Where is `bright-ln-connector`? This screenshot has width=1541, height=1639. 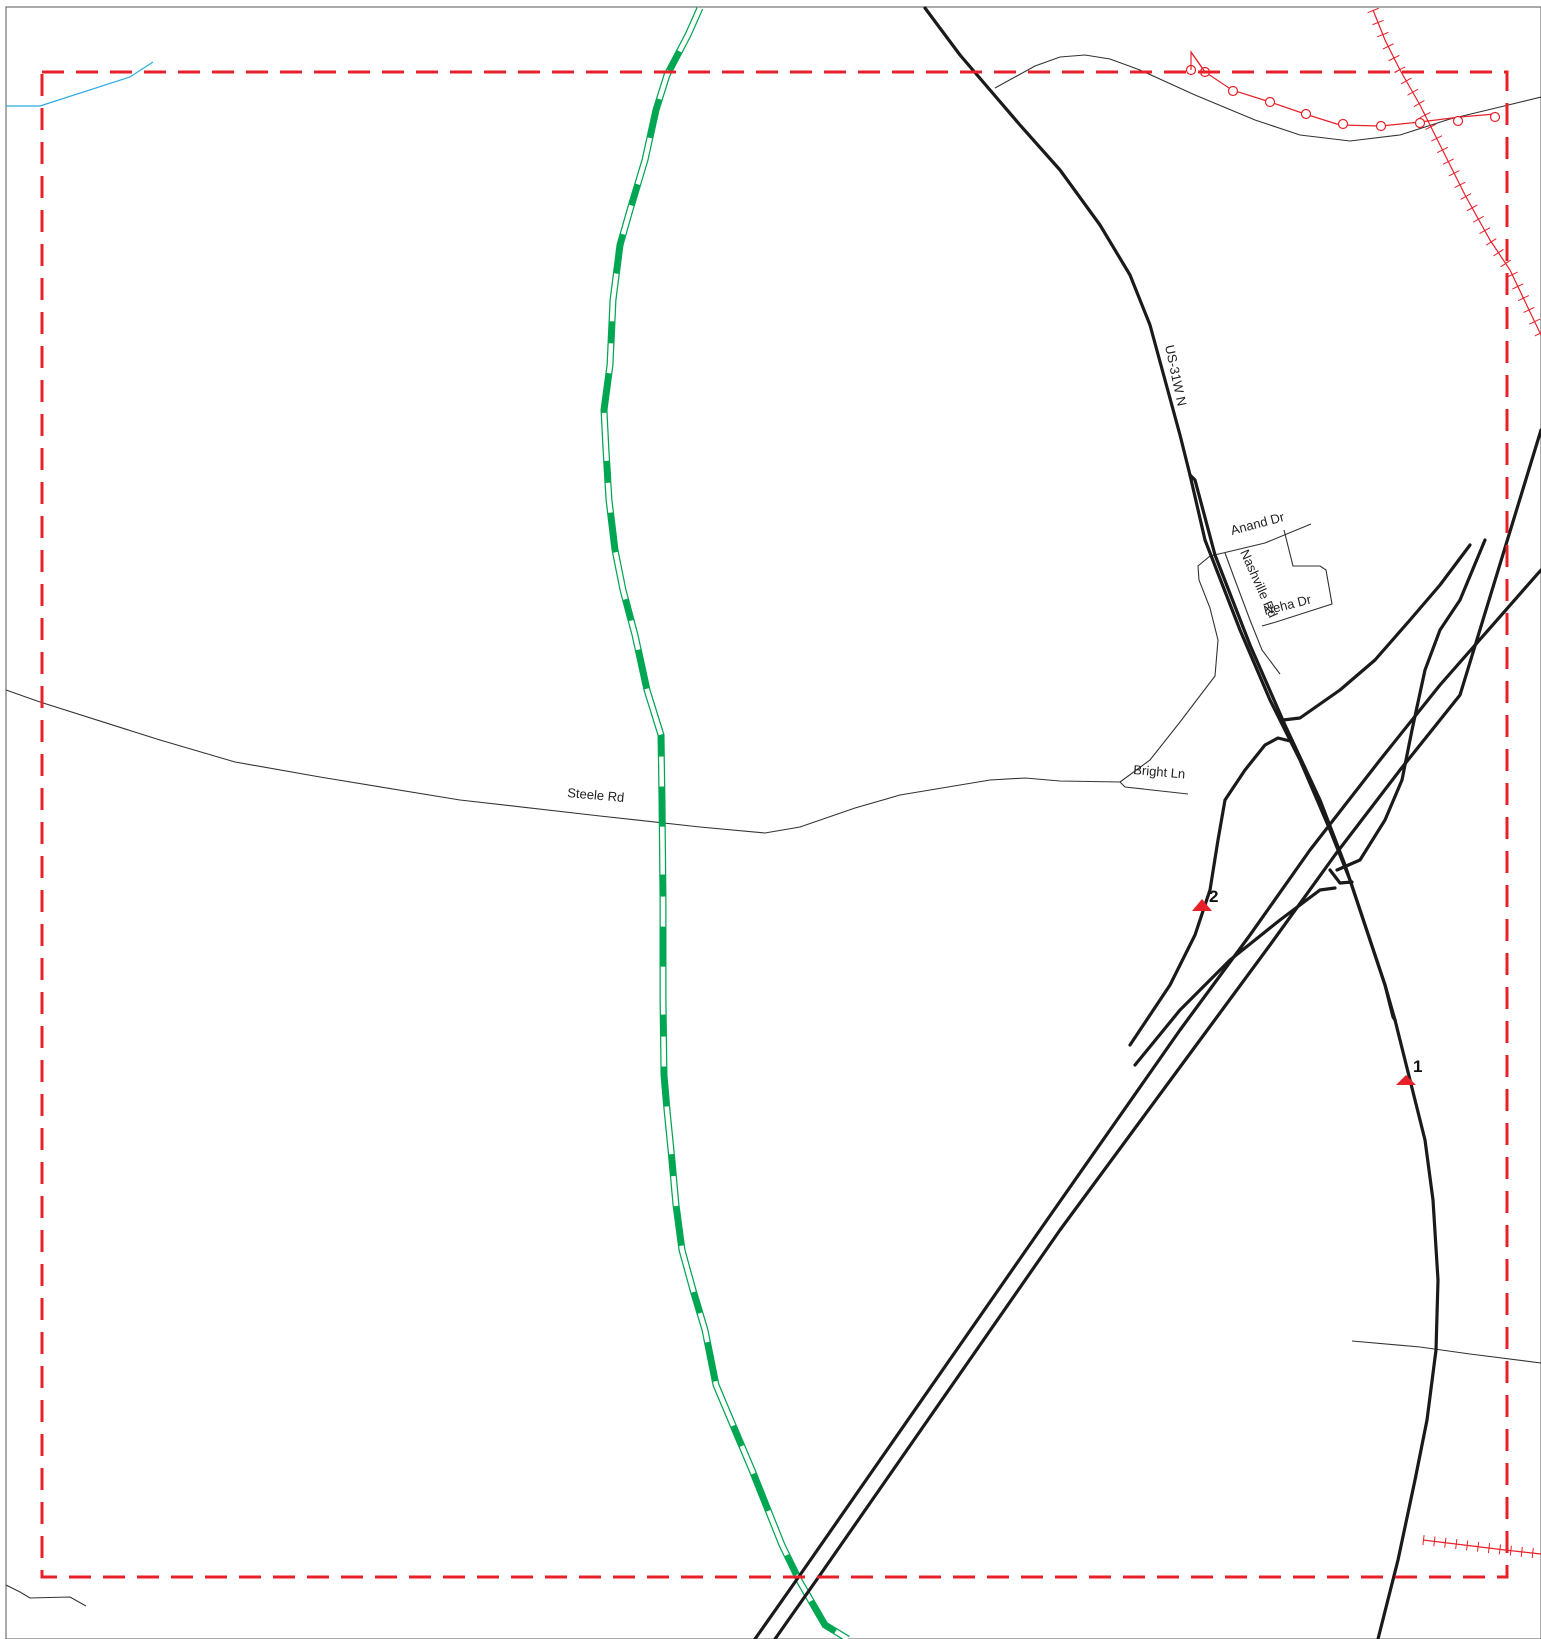 bright-ln-connector is located at coordinates (1171, 667).